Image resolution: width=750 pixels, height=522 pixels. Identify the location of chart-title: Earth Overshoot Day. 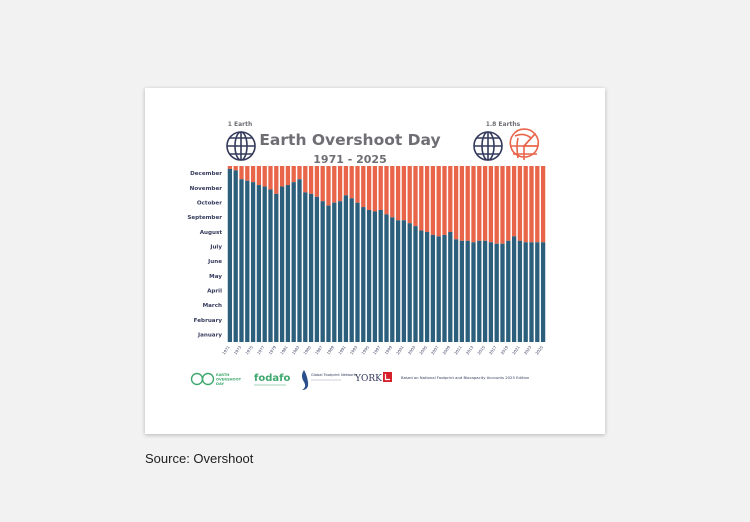
(349, 140).